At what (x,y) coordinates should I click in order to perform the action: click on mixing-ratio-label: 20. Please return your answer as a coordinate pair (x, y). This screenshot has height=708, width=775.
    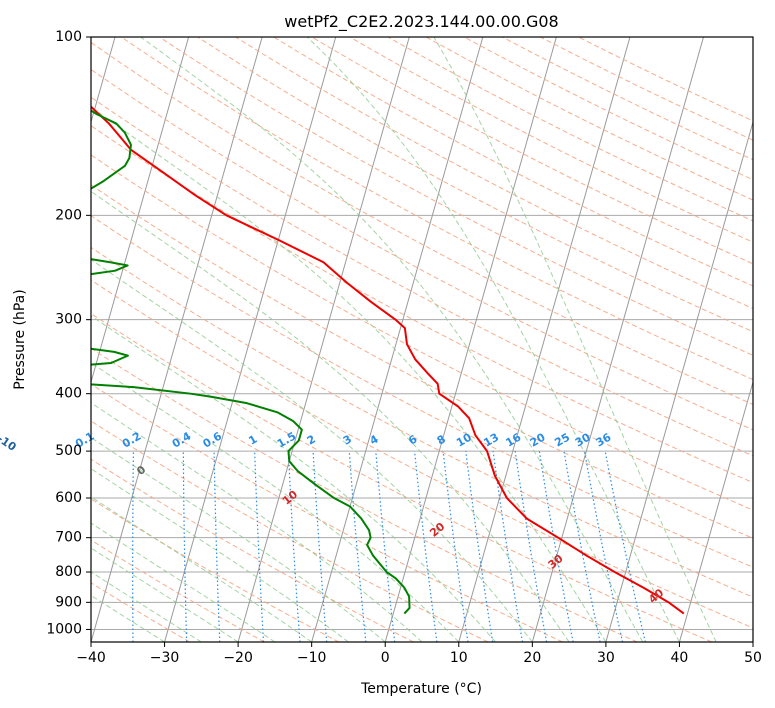
    Looking at the image, I should click on (538, 439).